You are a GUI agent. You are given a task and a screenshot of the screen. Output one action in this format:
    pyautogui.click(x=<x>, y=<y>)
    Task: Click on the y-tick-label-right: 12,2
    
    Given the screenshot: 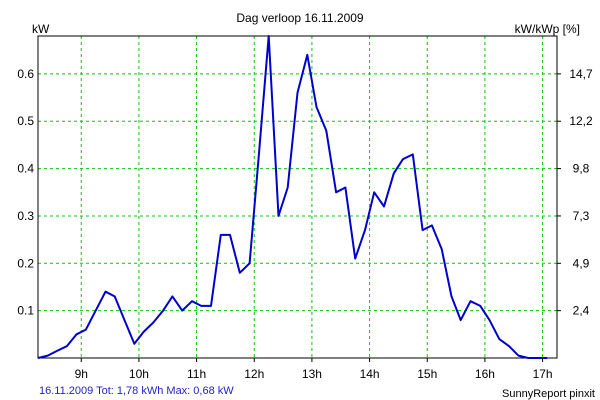 What is the action you would take?
    pyautogui.click(x=581, y=121)
    